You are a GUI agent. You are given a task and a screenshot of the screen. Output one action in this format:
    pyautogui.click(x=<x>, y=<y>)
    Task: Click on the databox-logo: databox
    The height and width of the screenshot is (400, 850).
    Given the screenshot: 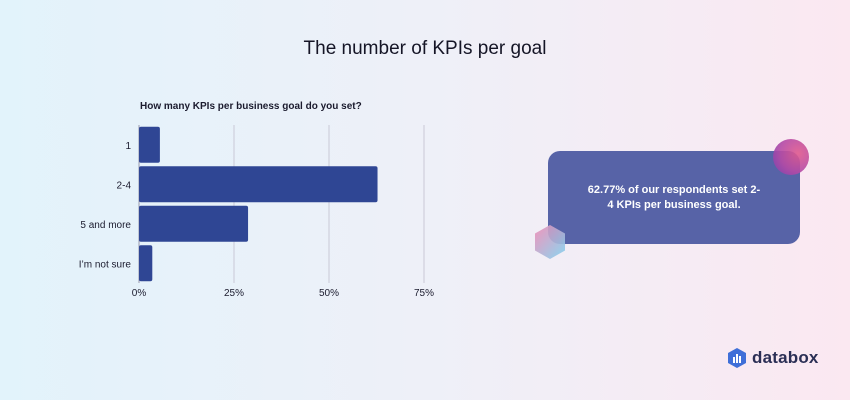 What is the action you would take?
    pyautogui.click(x=773, y=358)
    